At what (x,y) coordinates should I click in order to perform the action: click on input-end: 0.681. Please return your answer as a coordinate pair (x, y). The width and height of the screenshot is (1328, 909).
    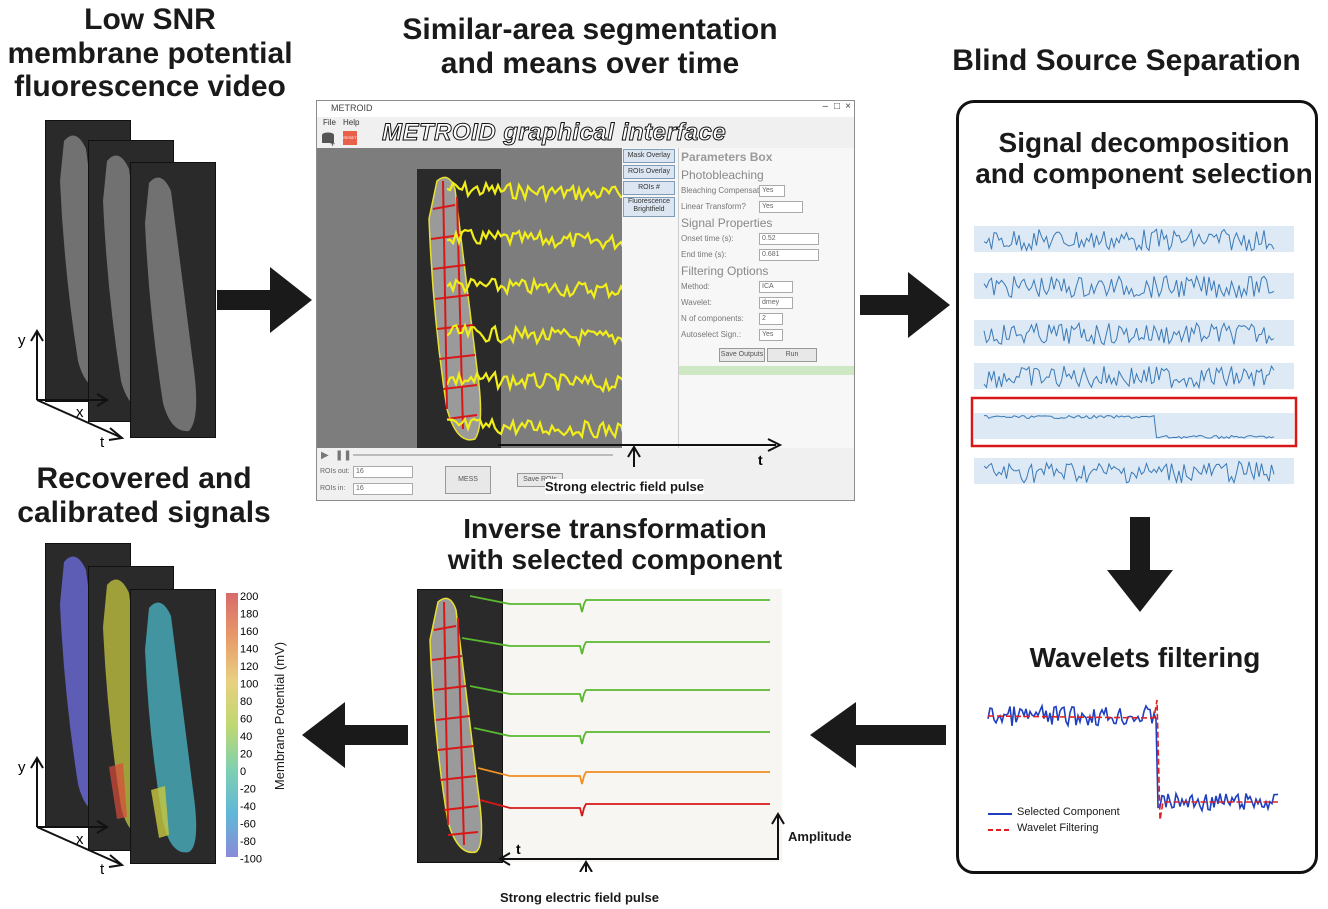
    Looking at the image, I should click on (789, 255).